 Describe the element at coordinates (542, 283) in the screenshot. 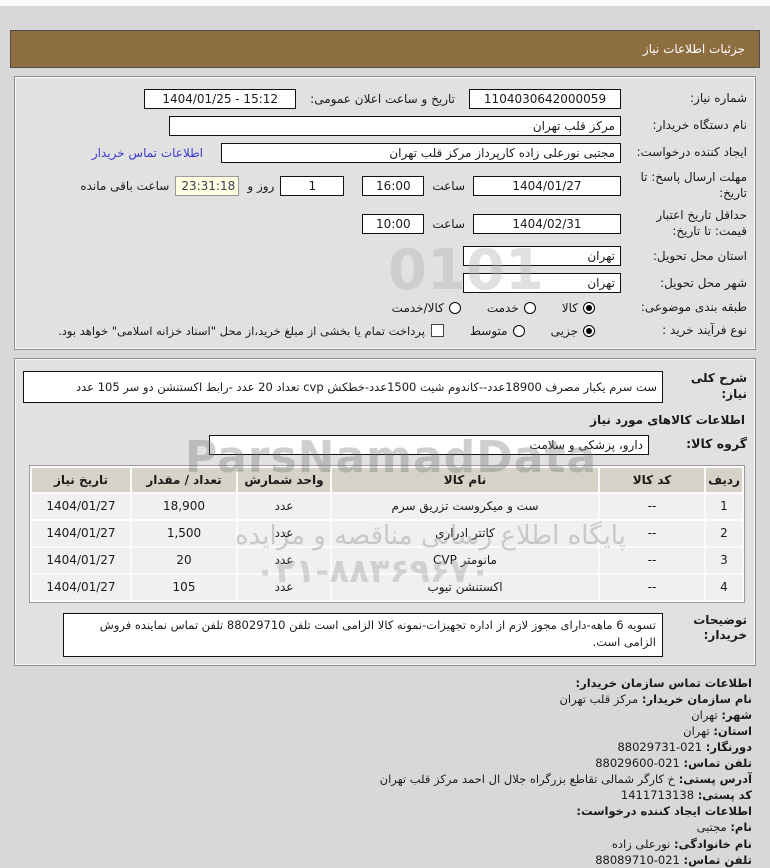

I see `delivery-city-field: تهران` at that location.